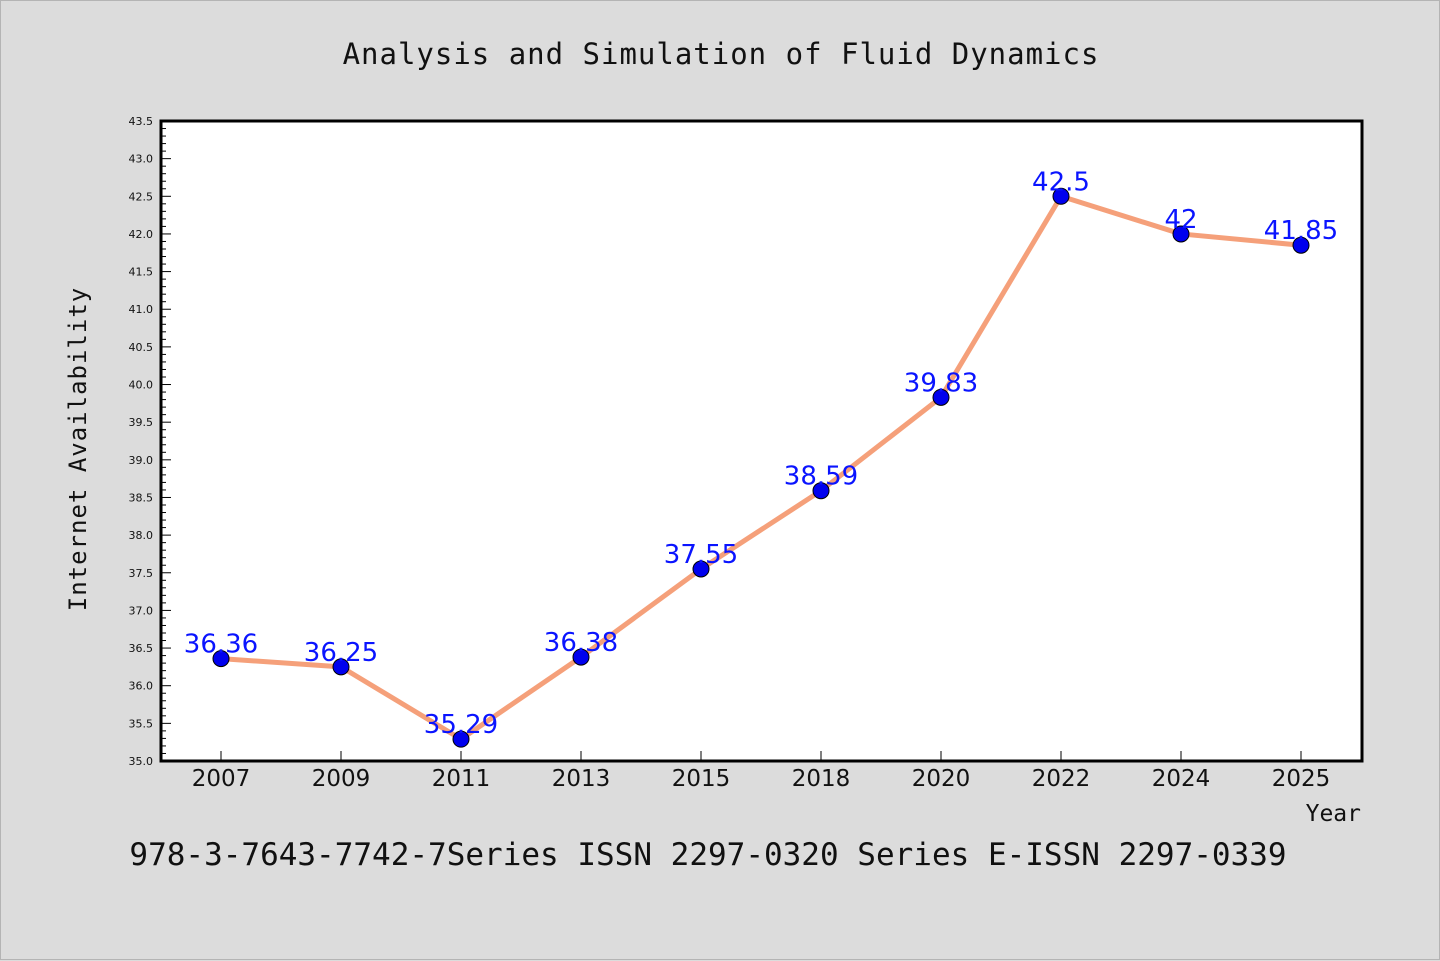 This screenshot has width=1440, height=961. Describe the element at coordinates (1061, 182) in the screenshot. I see `data-label: 42.5` at that location.